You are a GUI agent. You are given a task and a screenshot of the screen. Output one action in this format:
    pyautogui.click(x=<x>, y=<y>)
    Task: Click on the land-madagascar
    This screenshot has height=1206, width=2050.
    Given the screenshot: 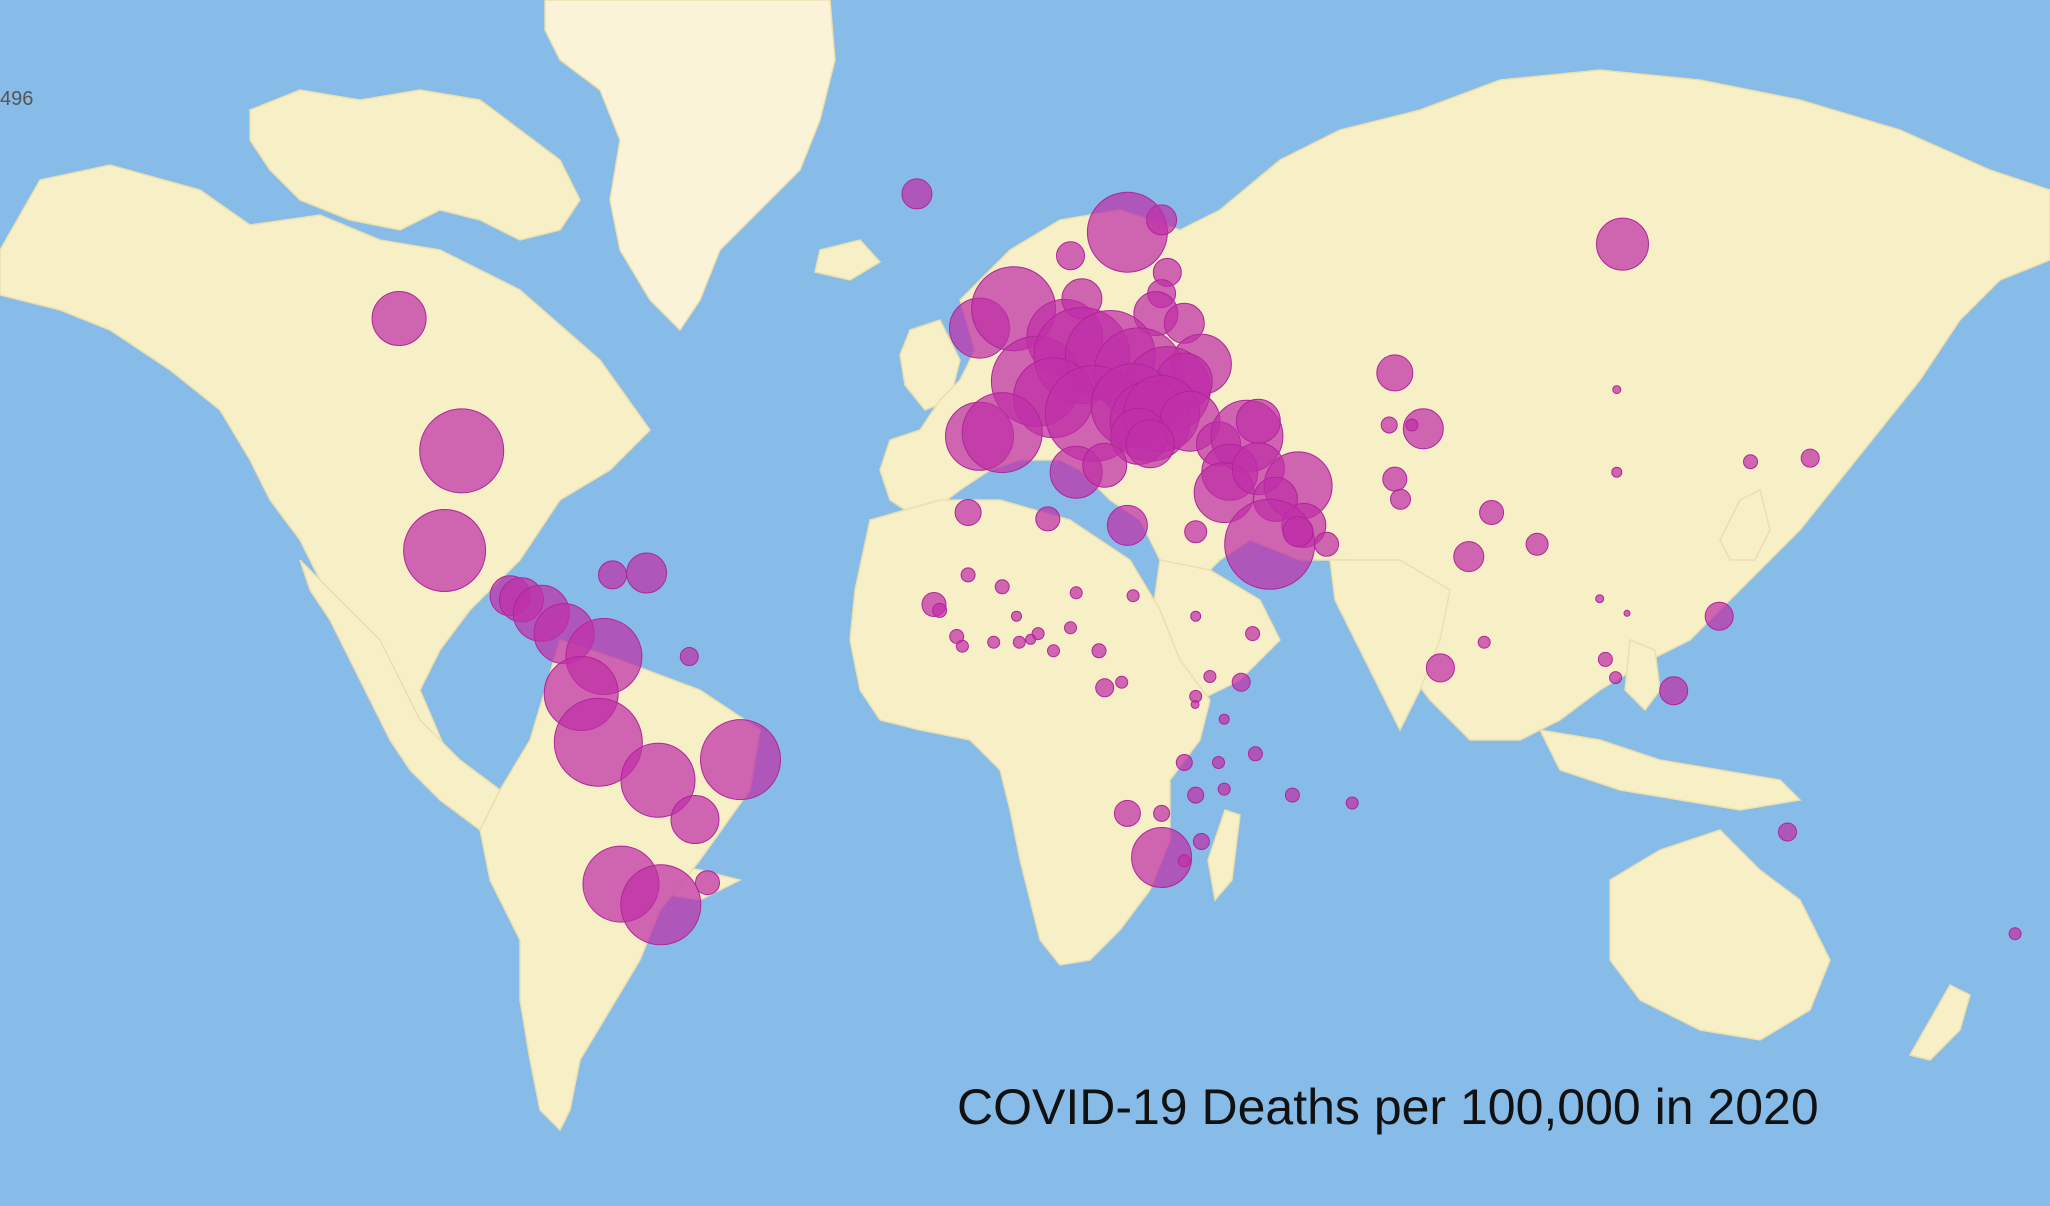 What is the action you would take?
    pyautogui.click(x=1224, y=855)
    